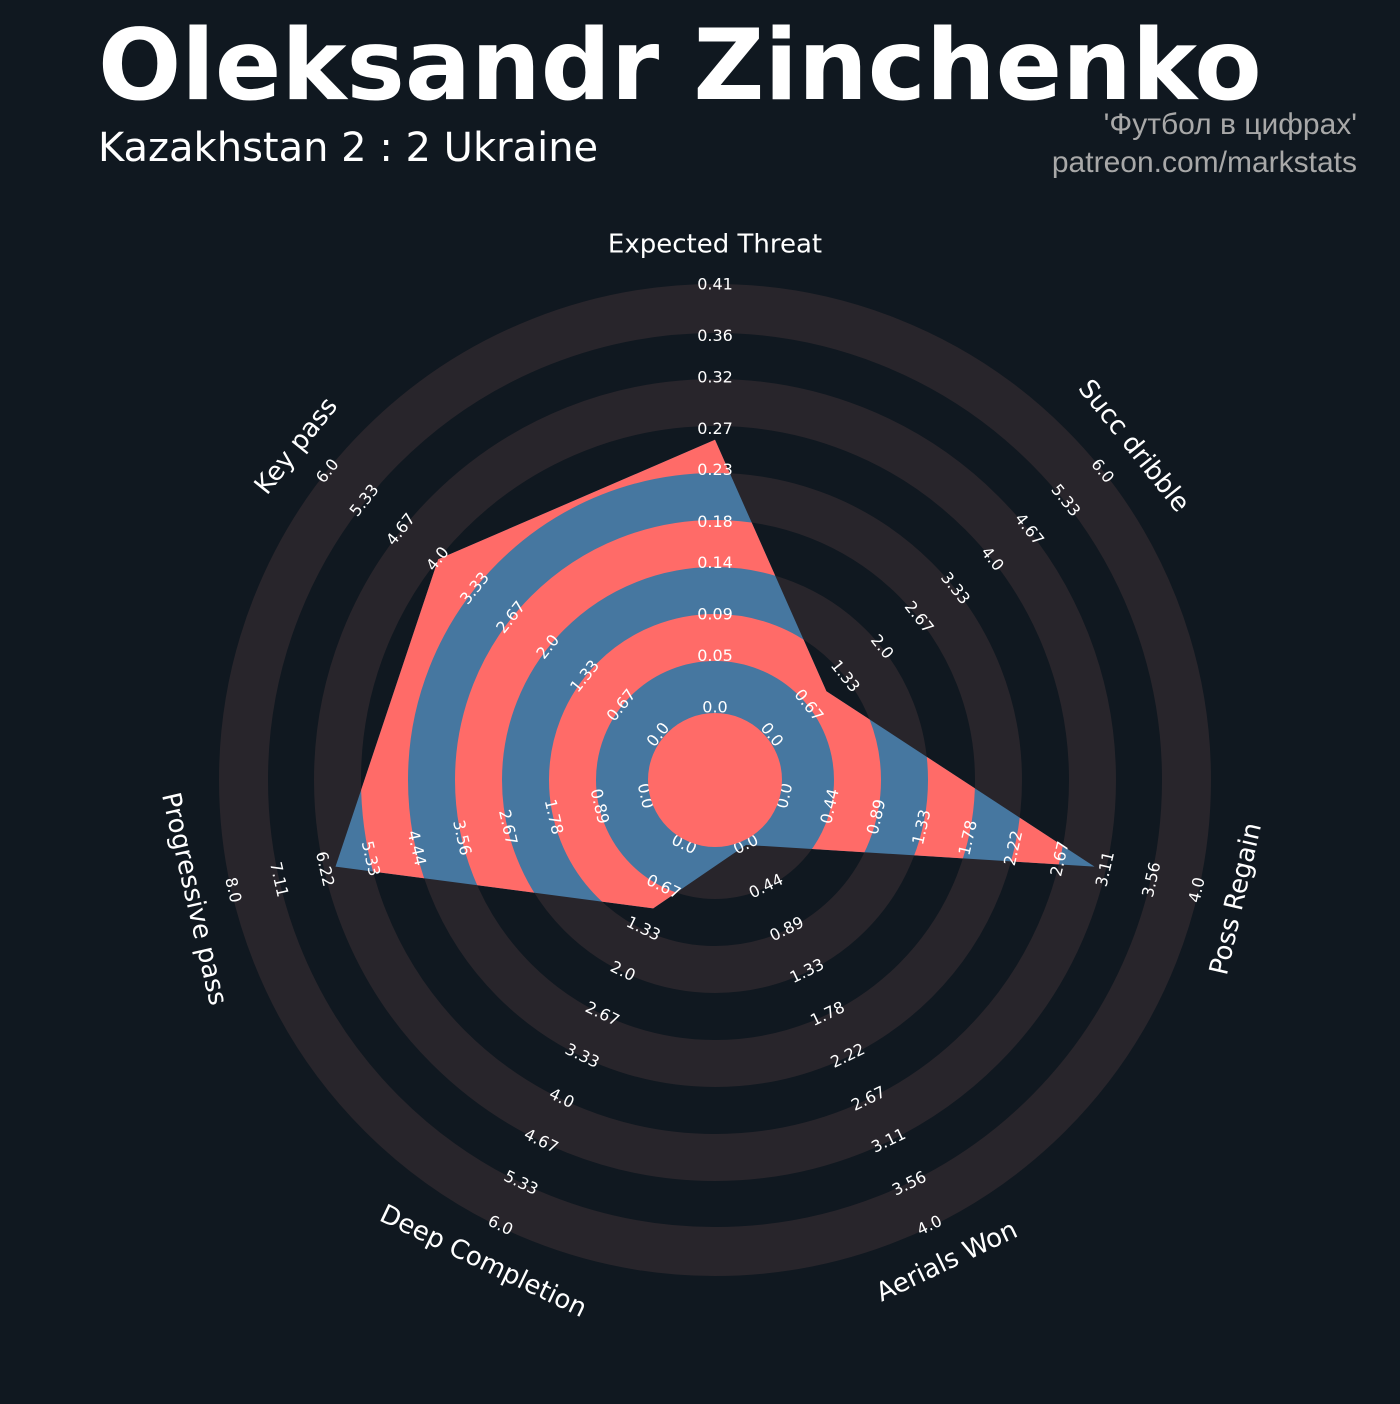 This screenshot has width=1400, height=1404. What do you see at coordinates (348, 148) in the screenshot?
I see `chart-subtitle: Kazakhstan 2 : 2 Ukraine` at bounding box center [348, 148].